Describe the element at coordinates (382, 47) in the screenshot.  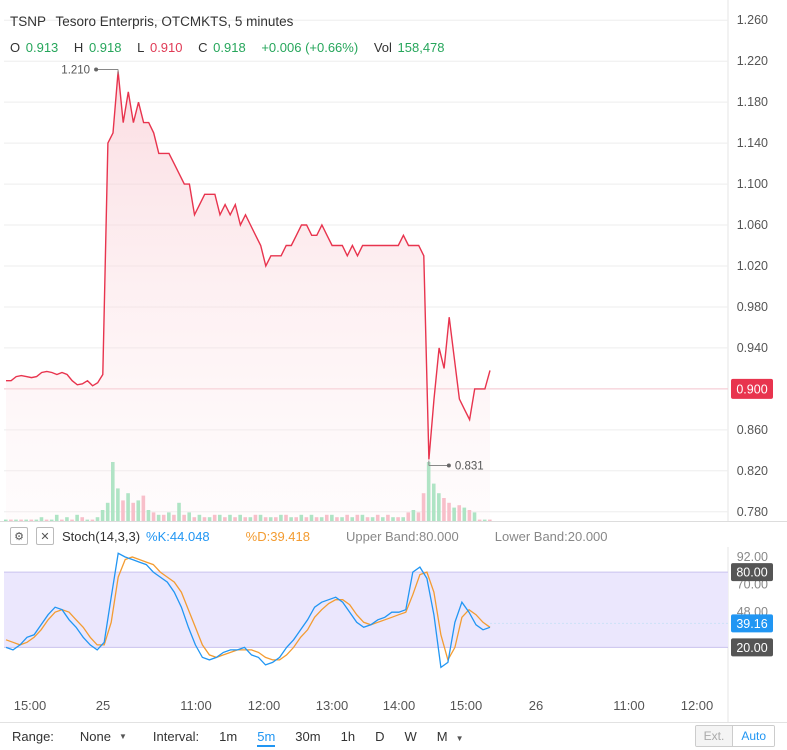
I see `volume-label: Vol` at that location.